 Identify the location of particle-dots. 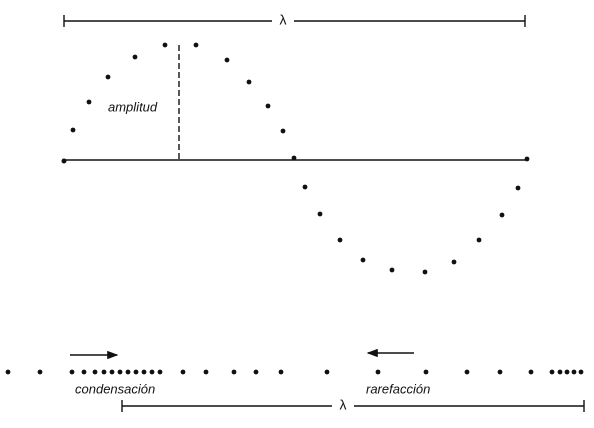
(294, 372).